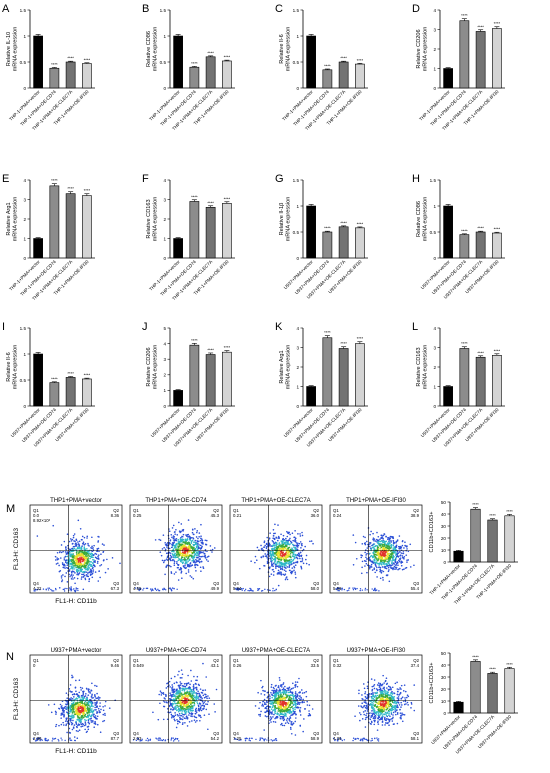 This screenshot has height=773, width=550. What do you see at coordinates (422, 49) in the screenshot?
I see `y-axis-label: Relative CD206mRNA expression` at bounding box center [422, 49].